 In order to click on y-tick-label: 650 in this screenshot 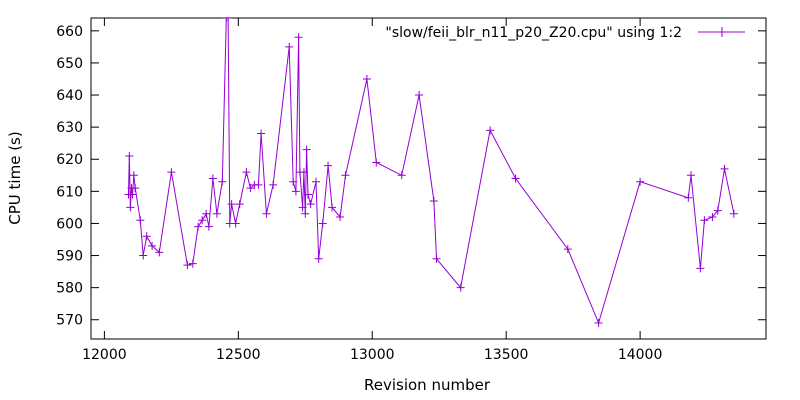, I will do `click(69, 64)`.